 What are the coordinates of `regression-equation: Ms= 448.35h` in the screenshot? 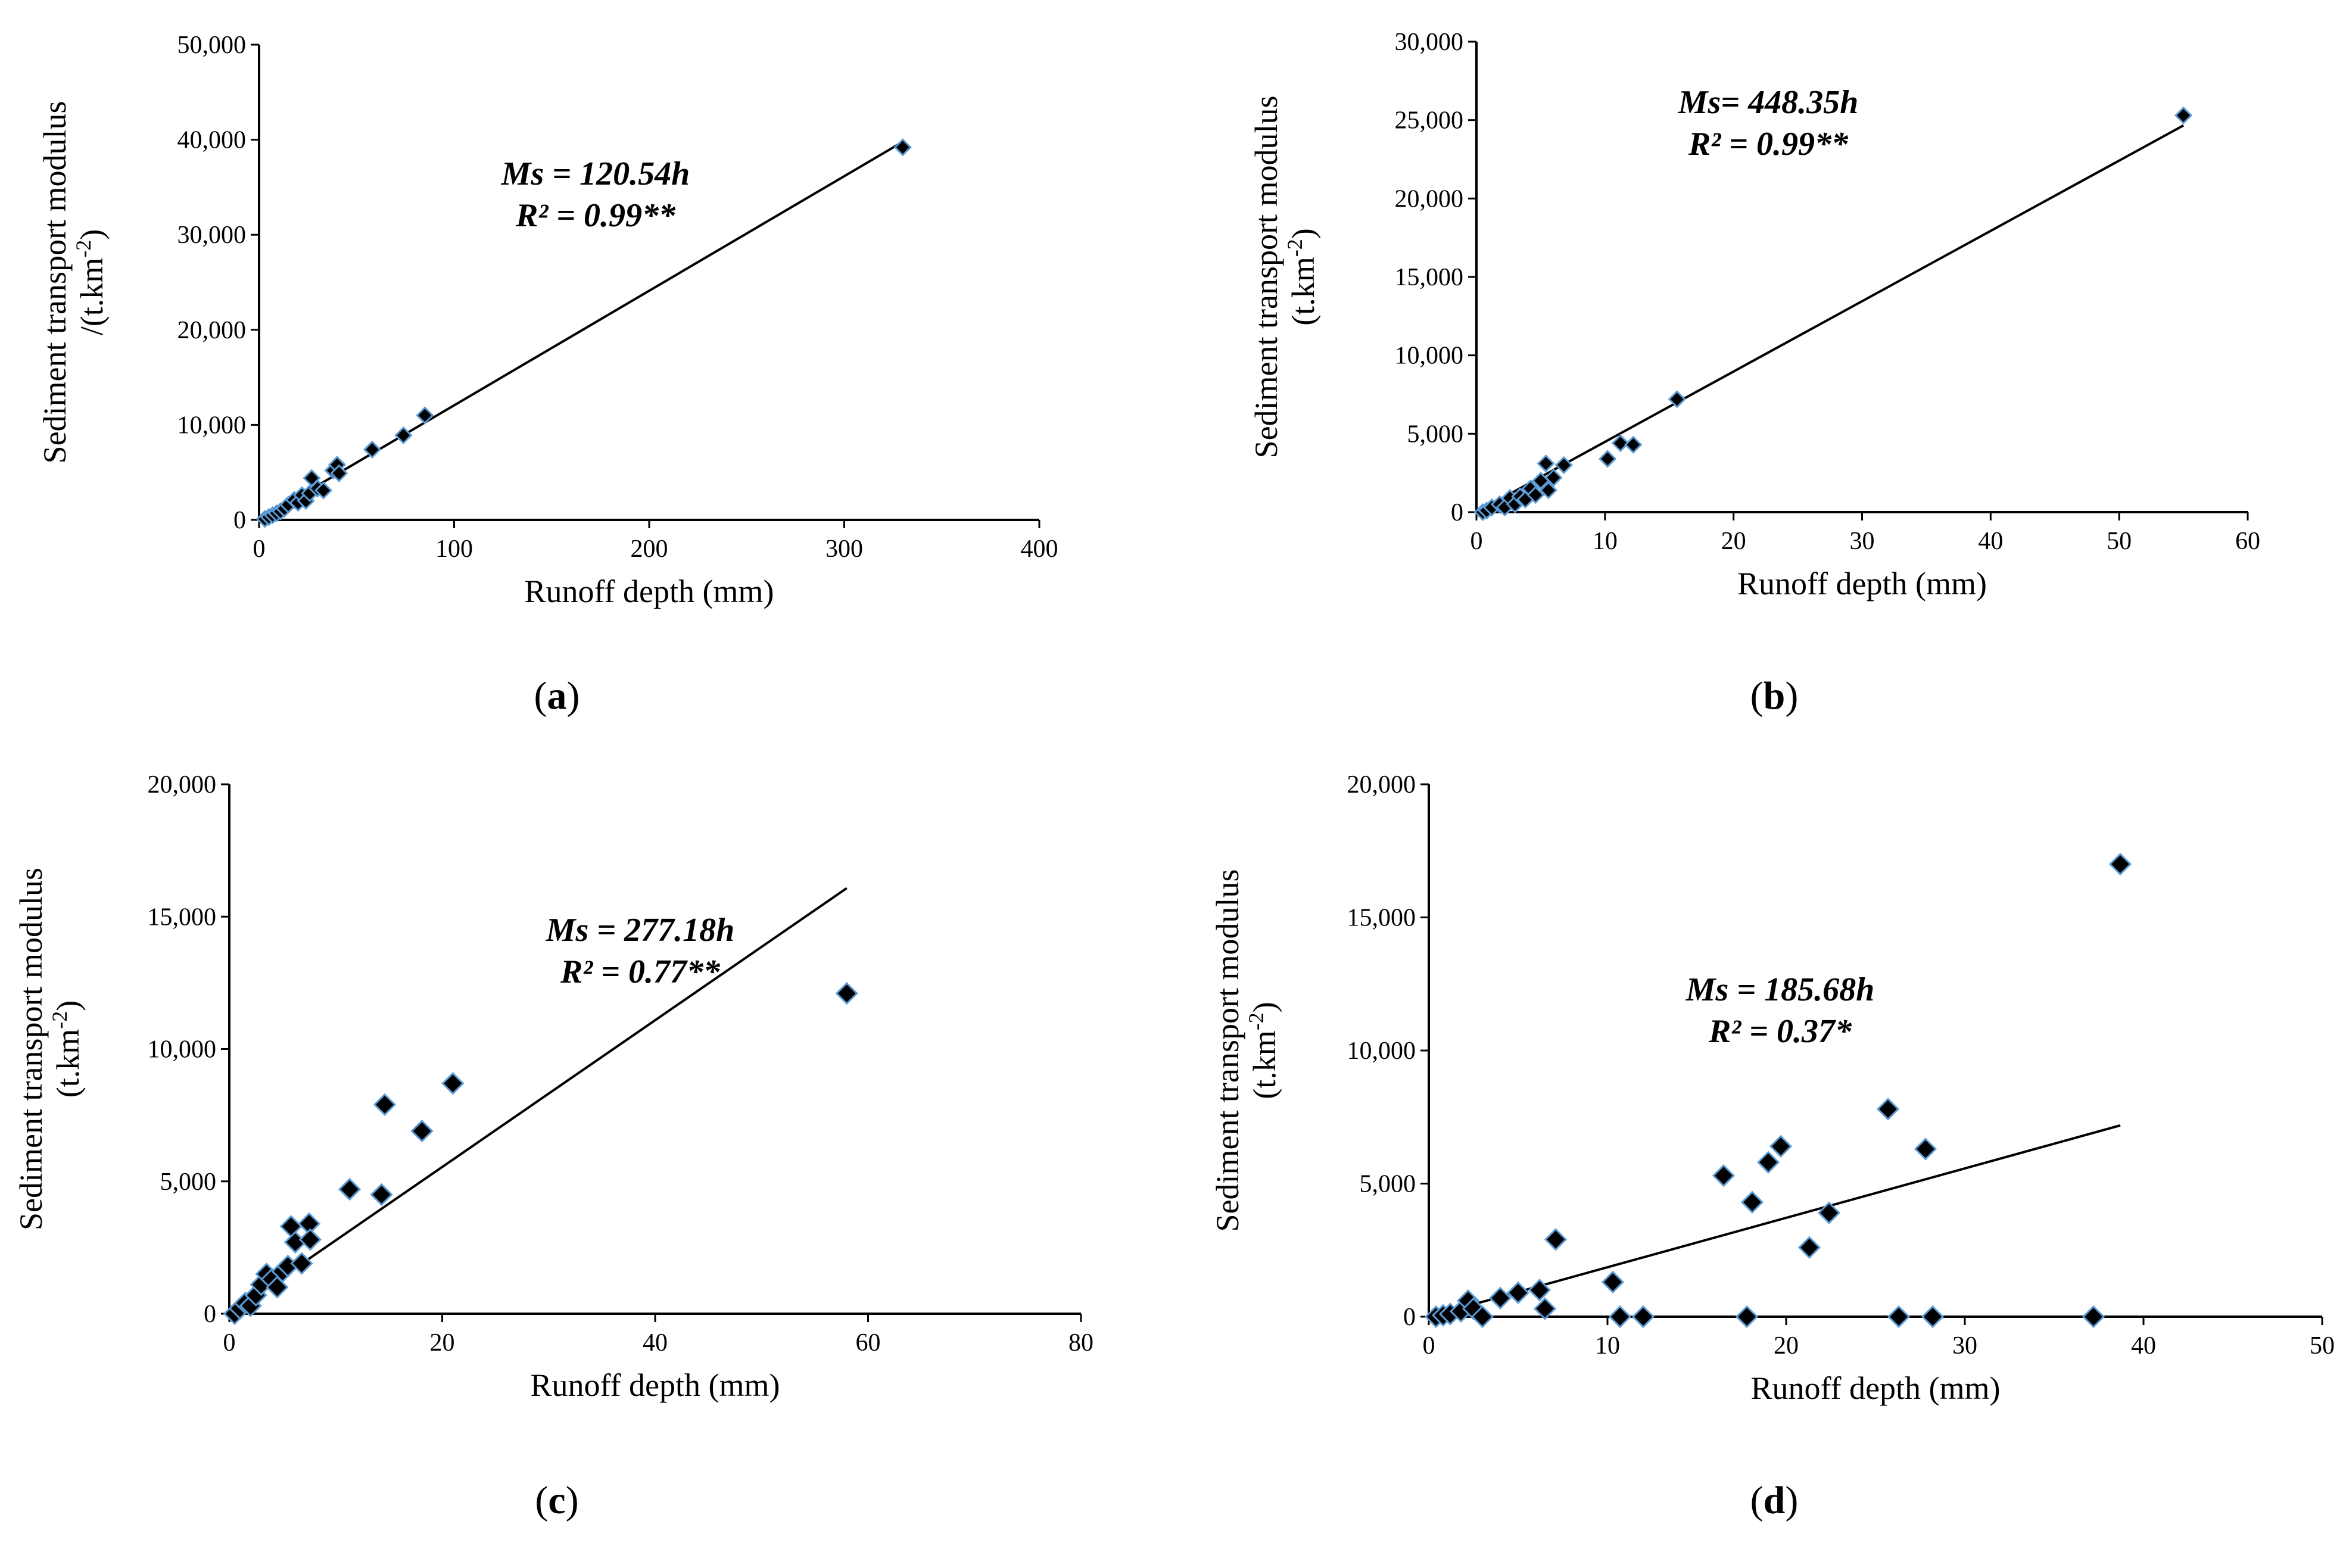 It's located at (1769, 102).